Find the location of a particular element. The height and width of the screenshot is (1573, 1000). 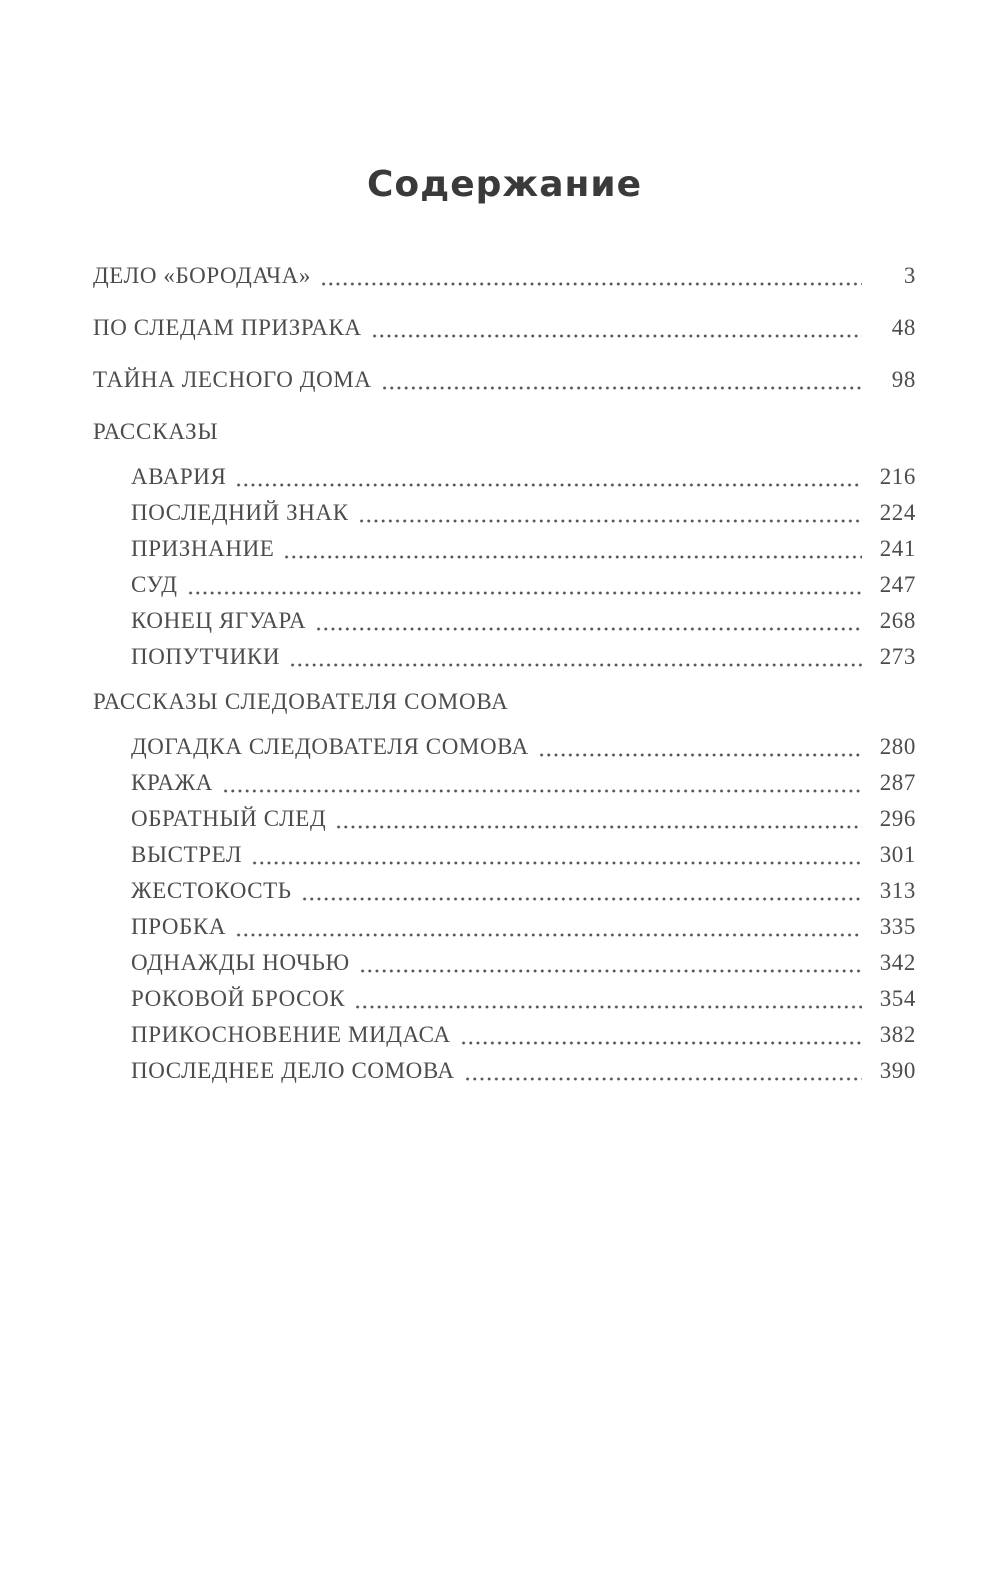

toc-entry-label: ПО СЛЕДАМ ПРИЗРАКА is located at coordinates (227, 327).